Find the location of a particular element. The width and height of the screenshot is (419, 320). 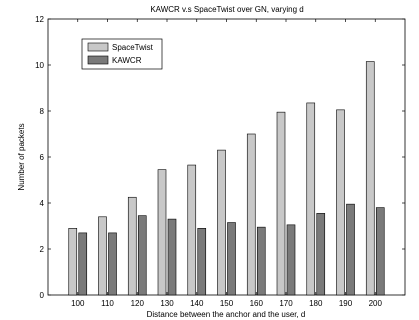

legend-swatch-spacetwist is located at coordinates (98, 47).